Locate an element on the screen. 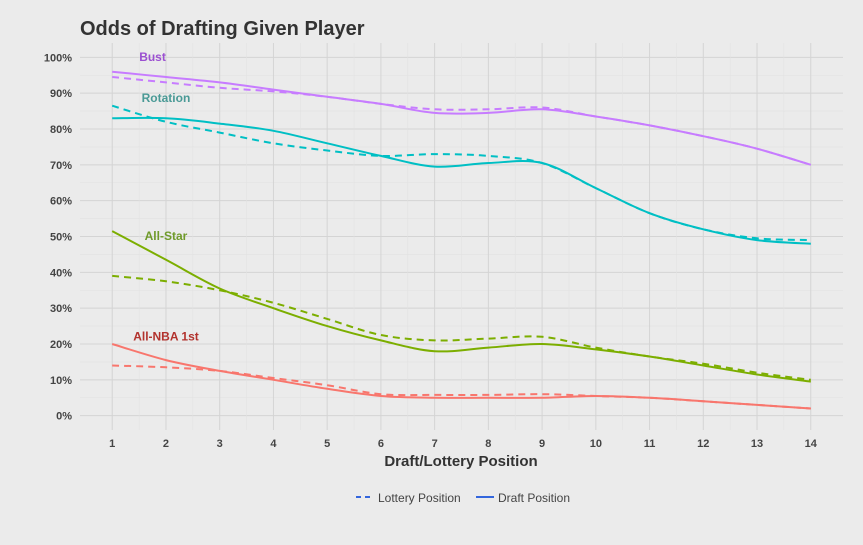  y-tick-label: 80% is located at coordinates (61, 130).